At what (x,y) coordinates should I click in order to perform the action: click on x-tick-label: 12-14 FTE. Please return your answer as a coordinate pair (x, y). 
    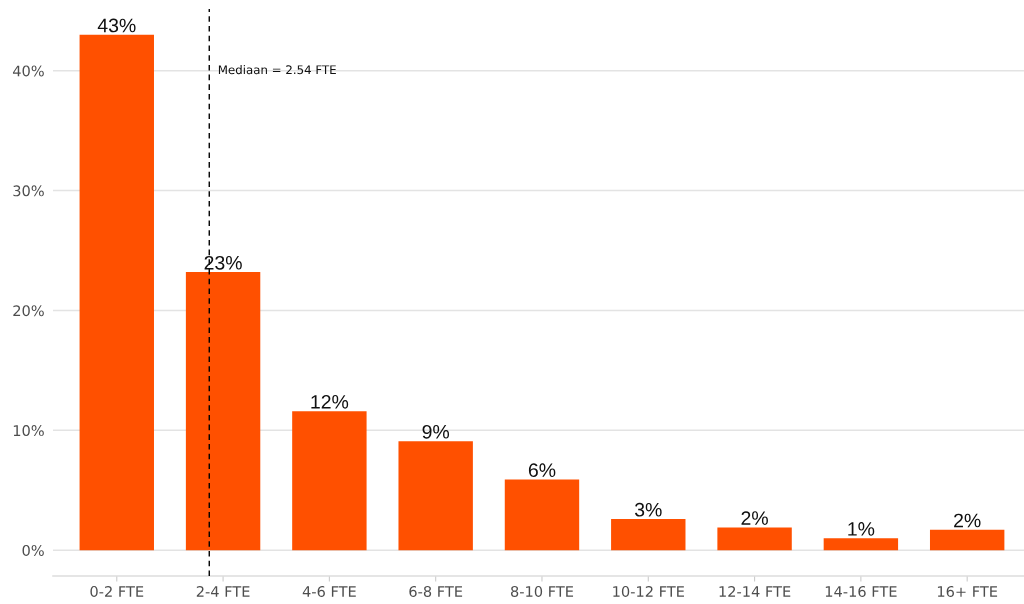
    Looking at the image, I should click on (755, 591).